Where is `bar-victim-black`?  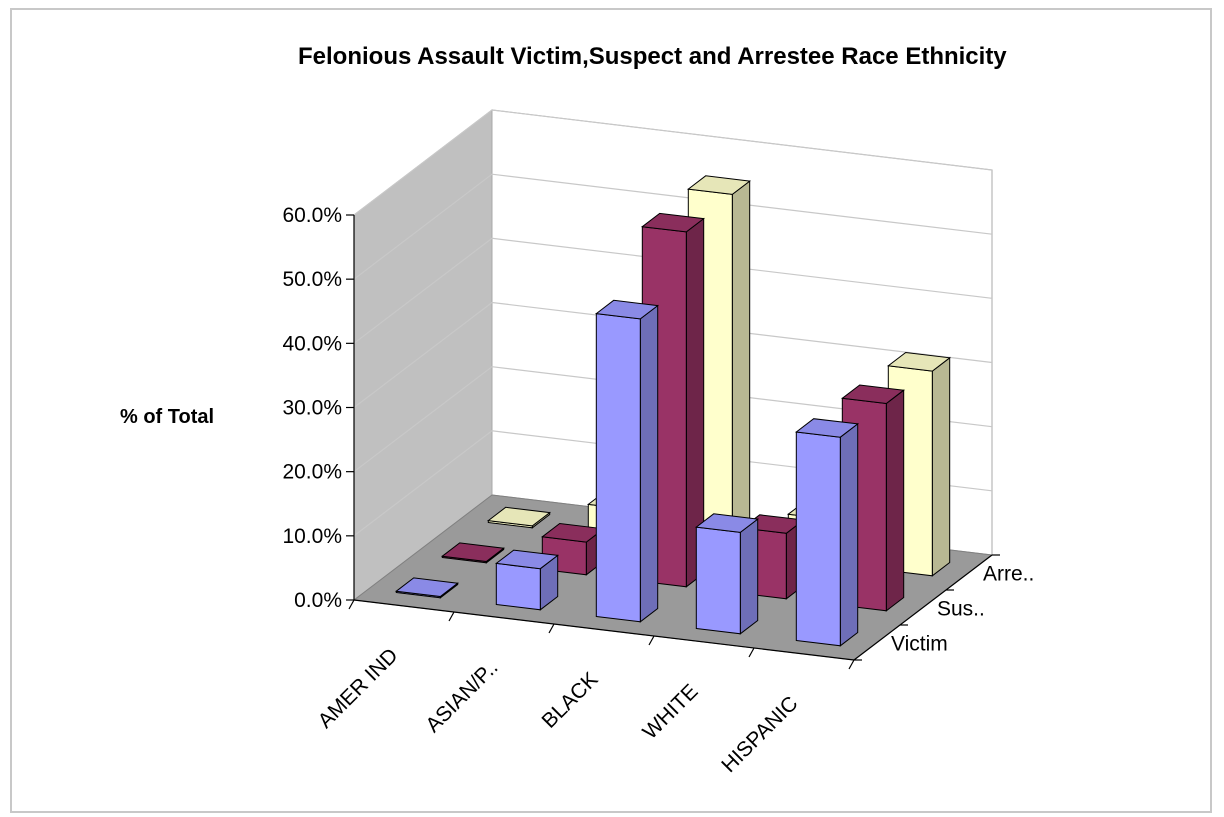 bar-victim-black is located at coordinates (627, 461).